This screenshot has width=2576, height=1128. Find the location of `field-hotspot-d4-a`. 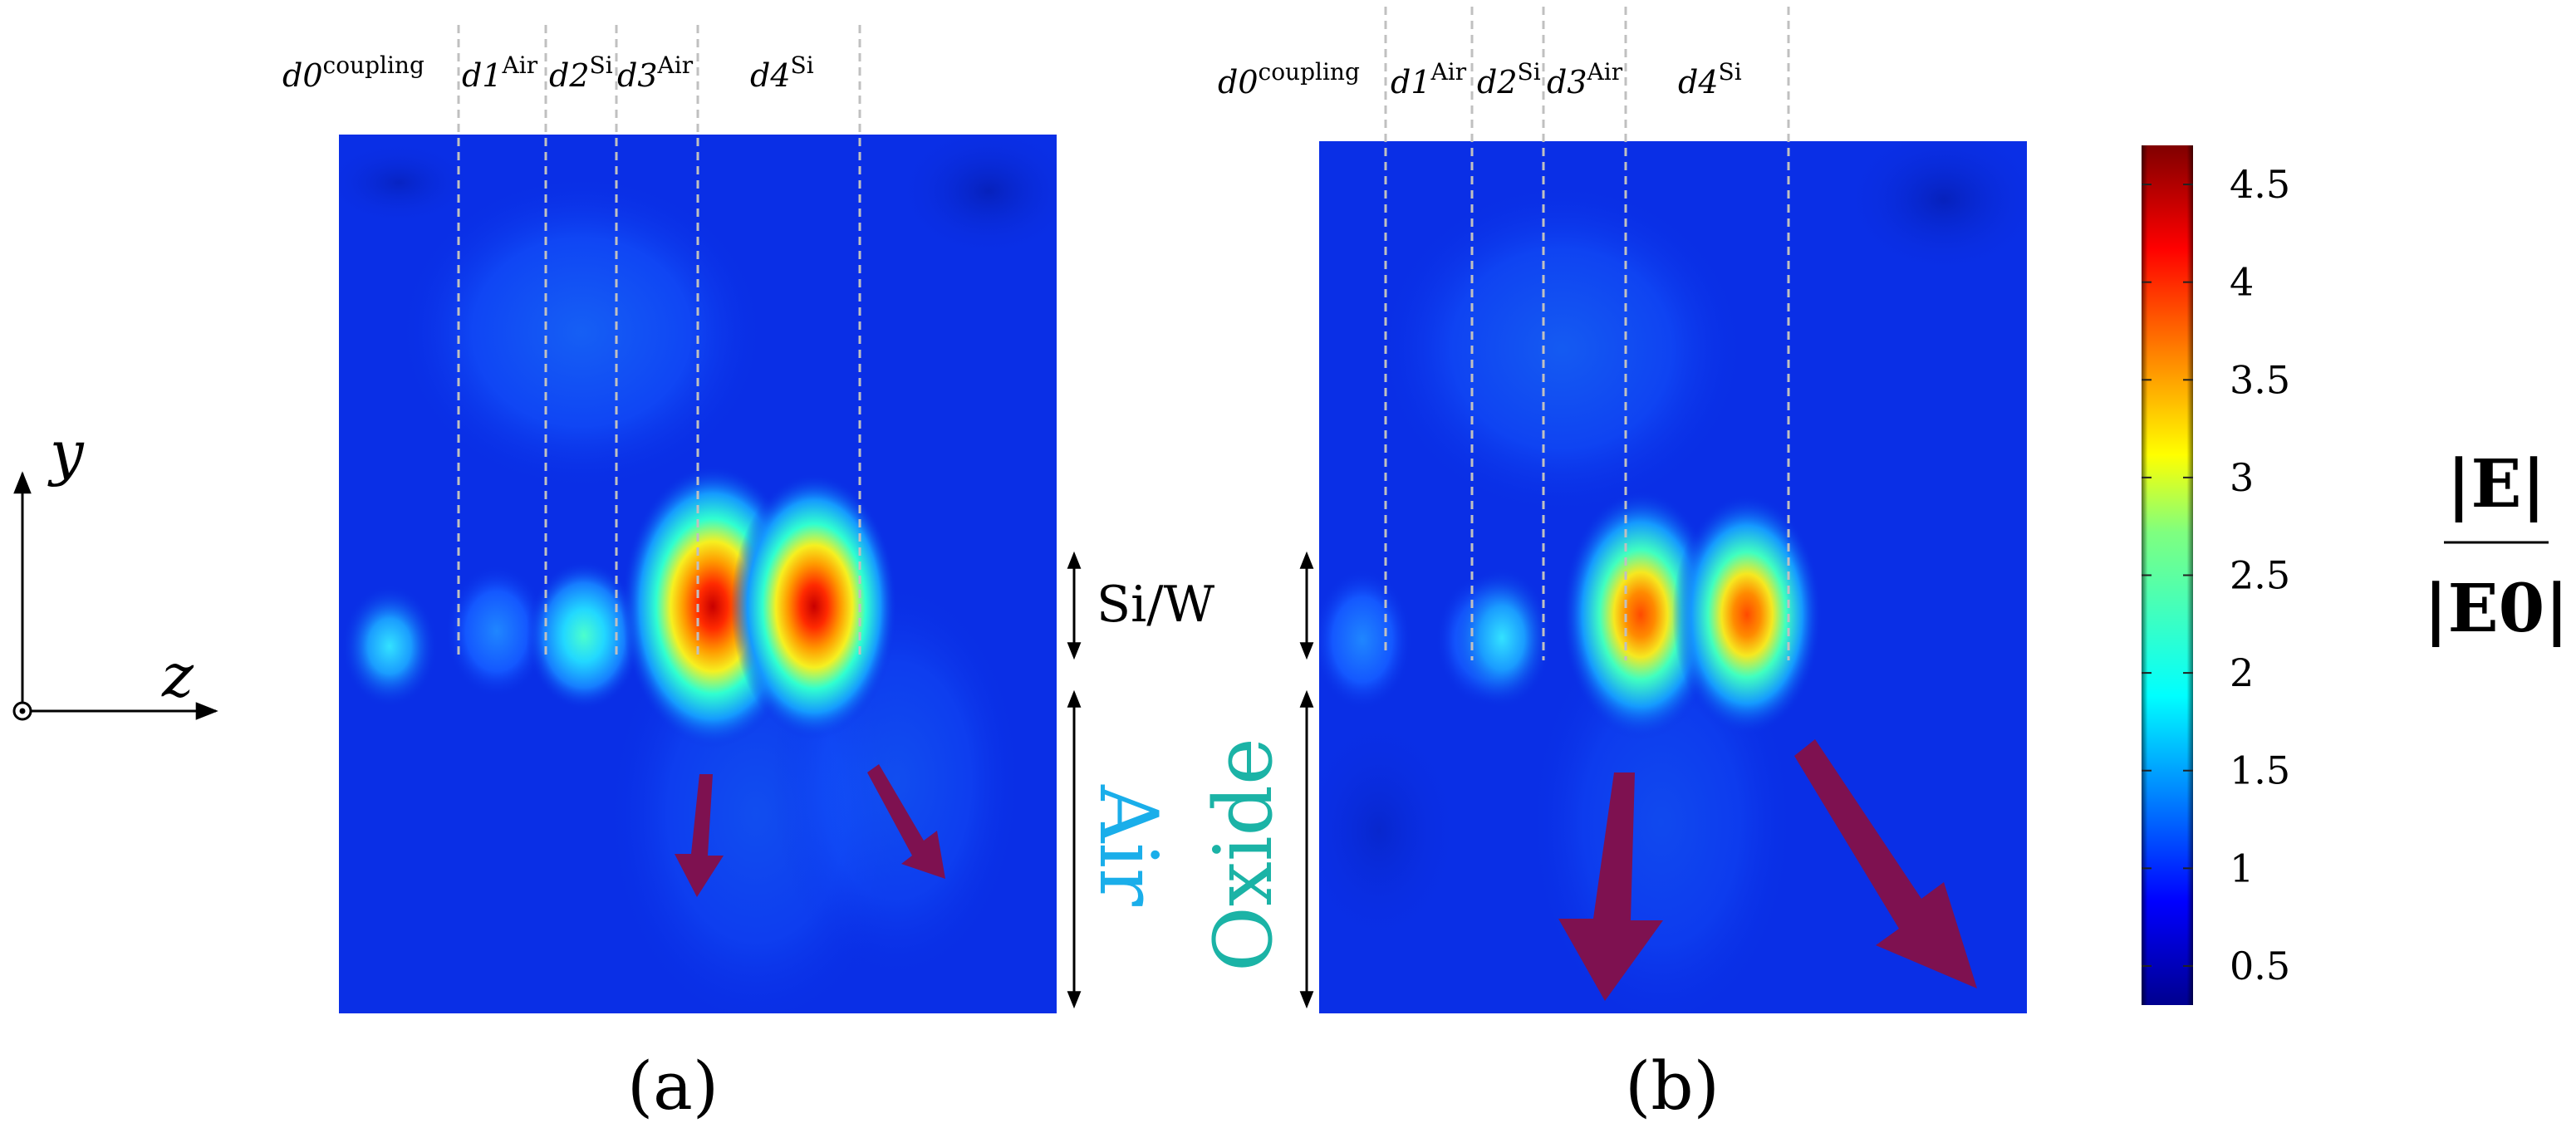

field-hotspot-d4-a is located at coordinates (814, 606).